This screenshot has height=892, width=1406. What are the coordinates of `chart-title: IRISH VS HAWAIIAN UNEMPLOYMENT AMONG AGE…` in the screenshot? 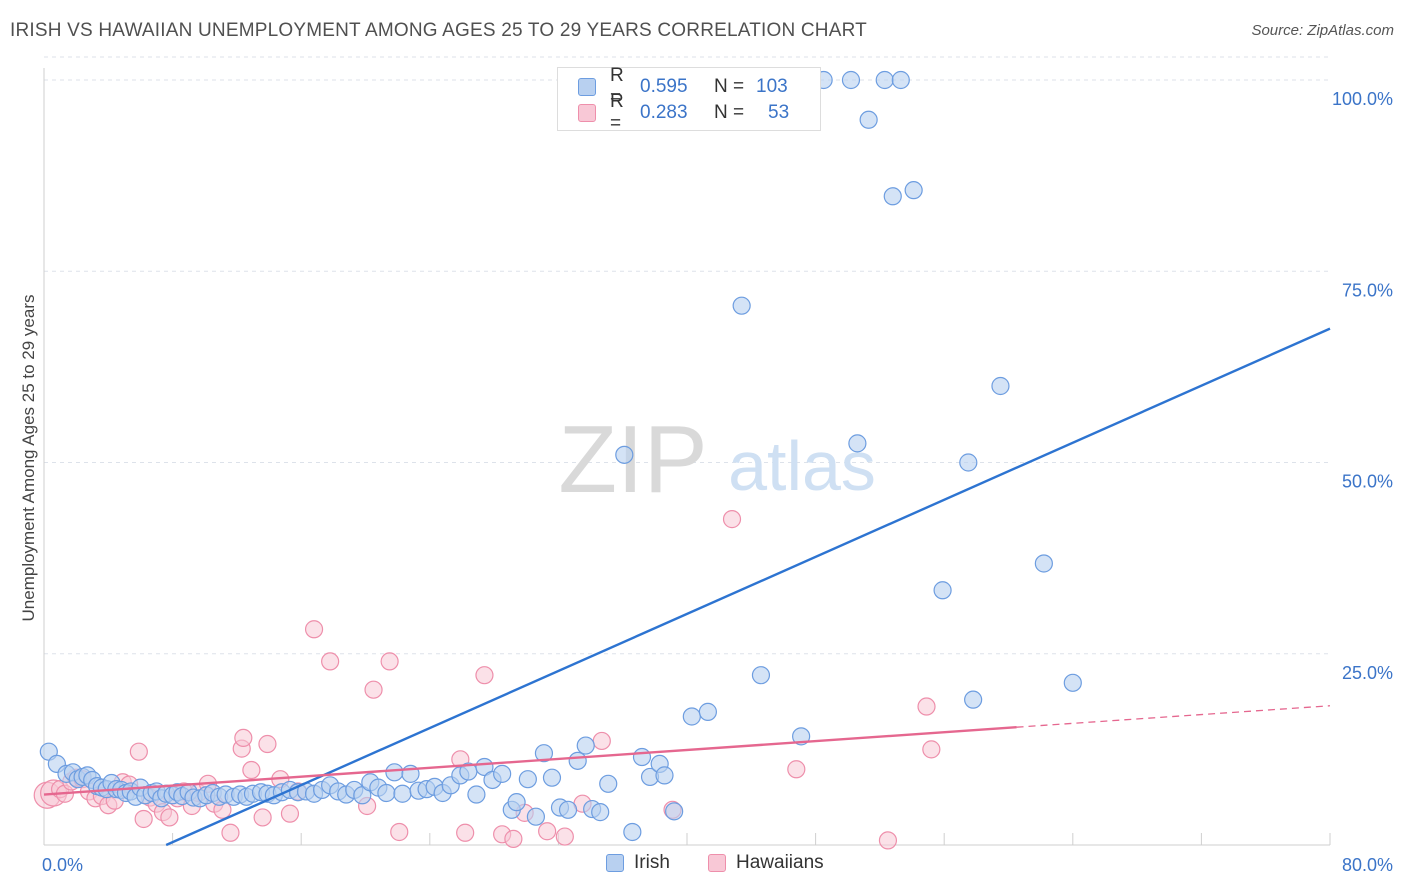 It's located at (438, 30).